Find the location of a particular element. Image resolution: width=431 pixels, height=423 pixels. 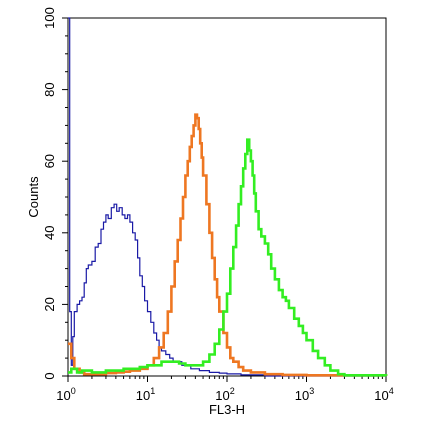

x-tick-label: 10¹ is located at coordinates (145, 394).